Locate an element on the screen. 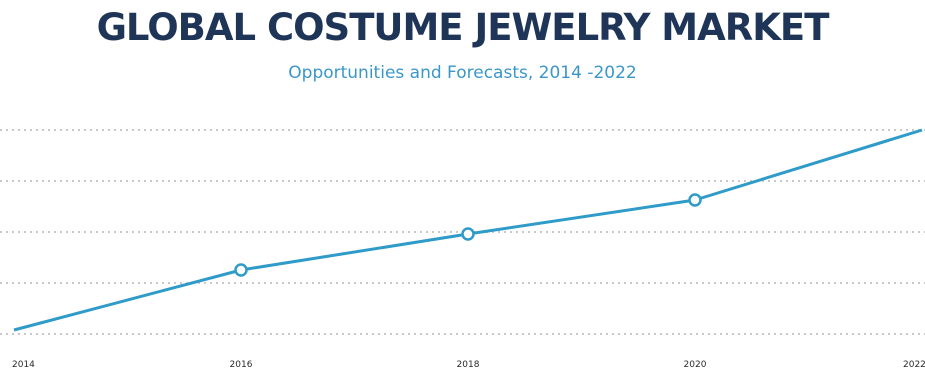  x-tick-label-2016: 2016 is located at coordinates (241, 365).